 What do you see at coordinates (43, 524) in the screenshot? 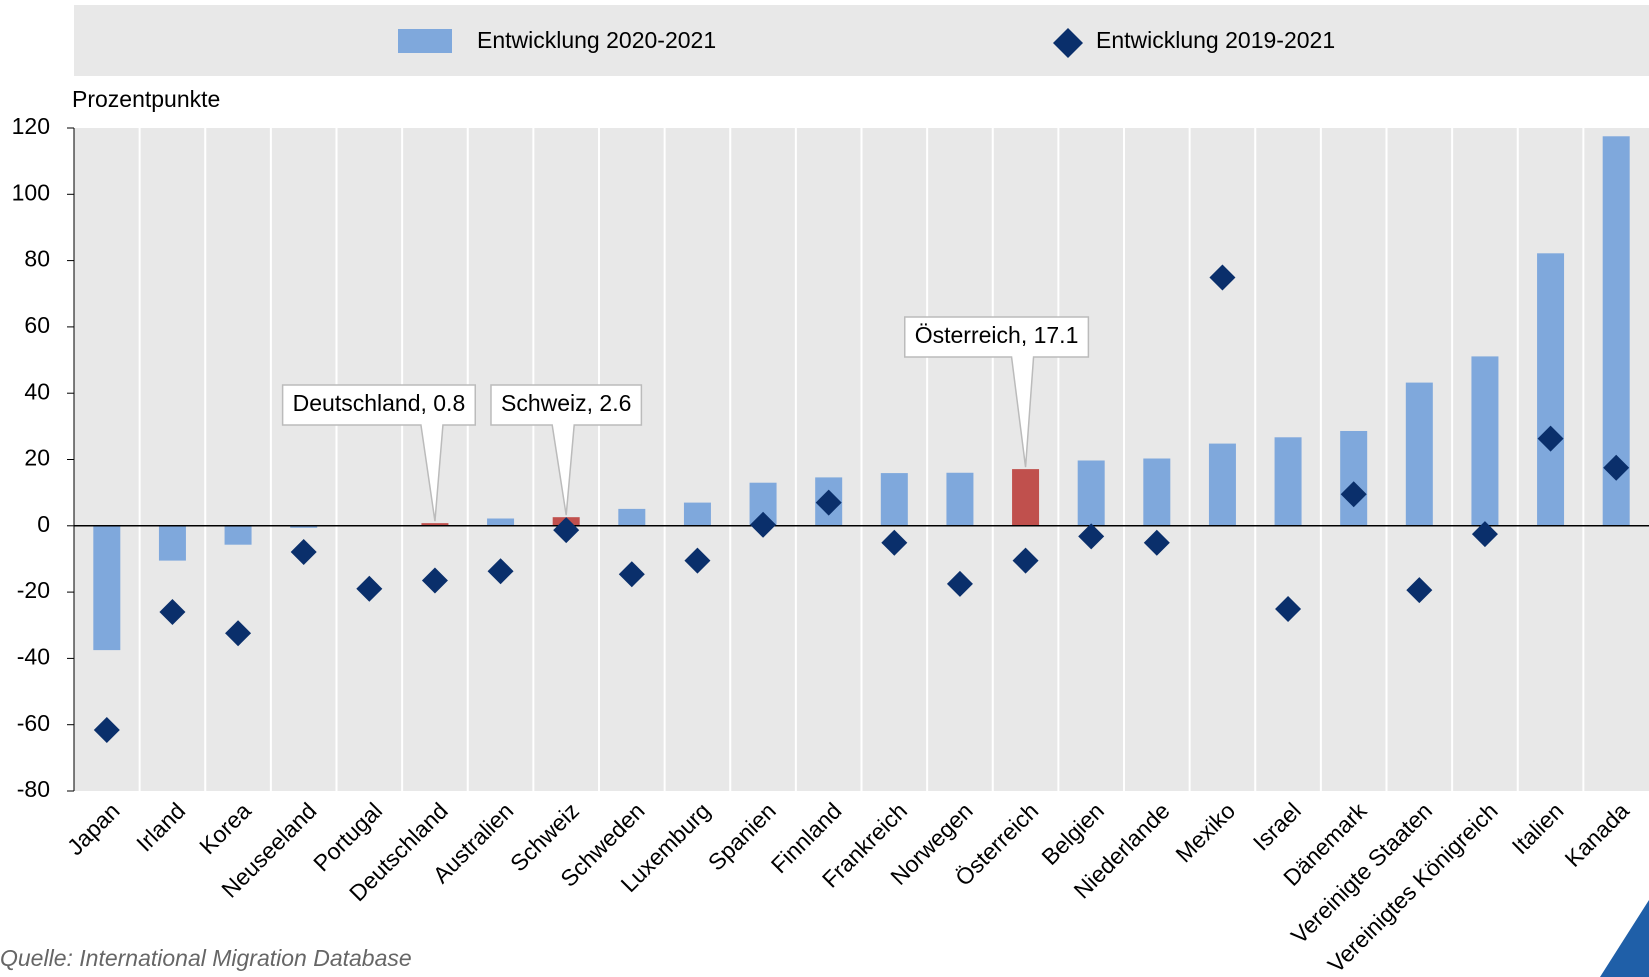
I see `y-tick-label: 0` at bounding box center [43, 524].